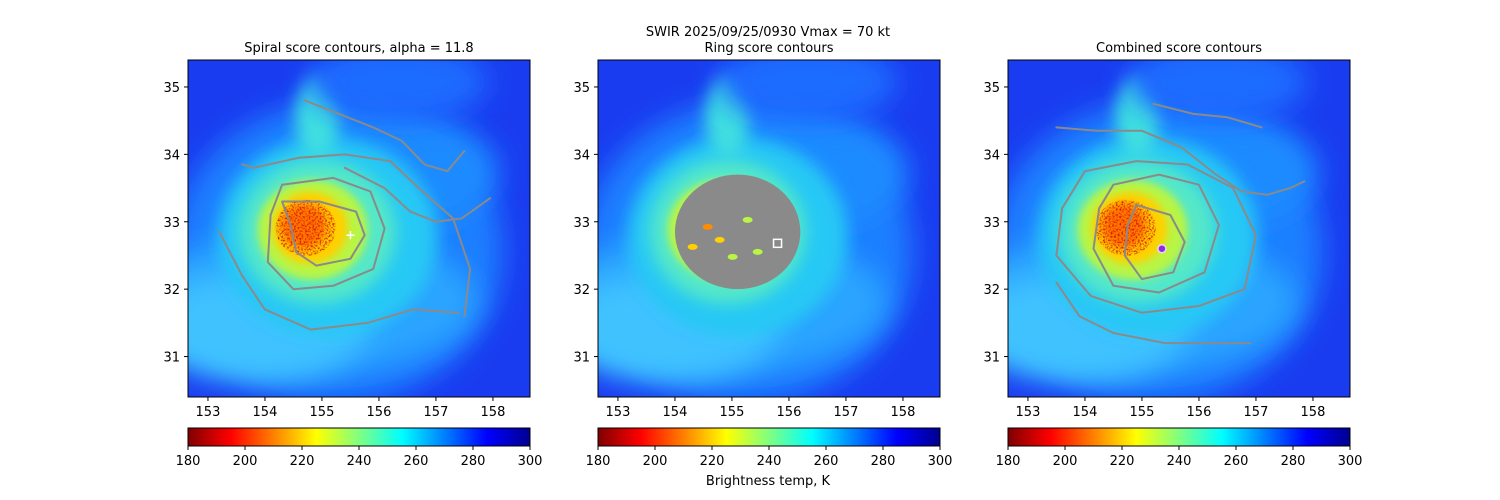 The image size is (1500, 500). What do you see at coordinates (768, 48) in the screenshot?
I see `panel-title: Ring score contours` at bounding box center [768, 48].